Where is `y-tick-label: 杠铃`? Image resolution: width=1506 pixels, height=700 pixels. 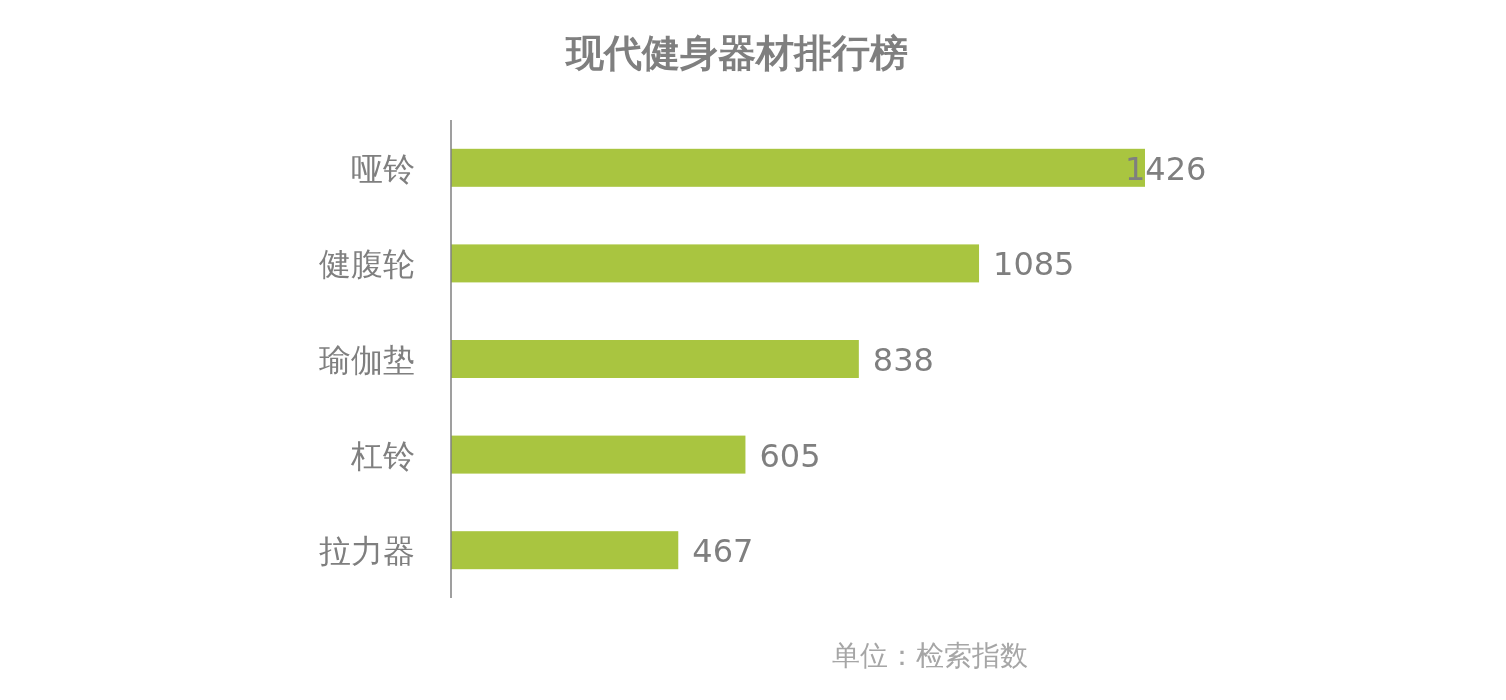 y-tick-label: 杠铃 is located at coordinates (382, 455).